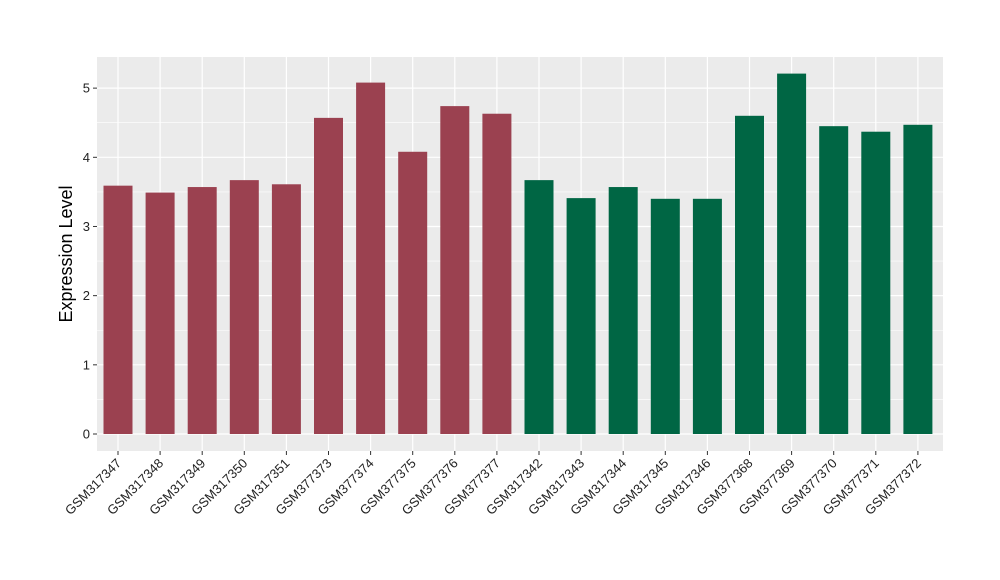  I want to click on bar-GSM317349, so click(202, 310).